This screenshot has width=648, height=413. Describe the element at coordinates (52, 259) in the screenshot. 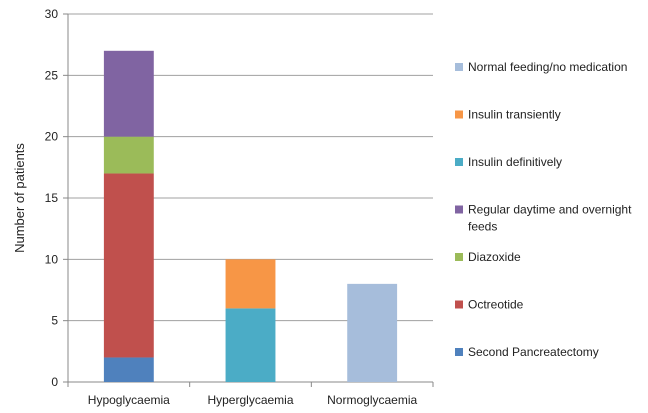

I see `y-tick-label: 10` at that location.